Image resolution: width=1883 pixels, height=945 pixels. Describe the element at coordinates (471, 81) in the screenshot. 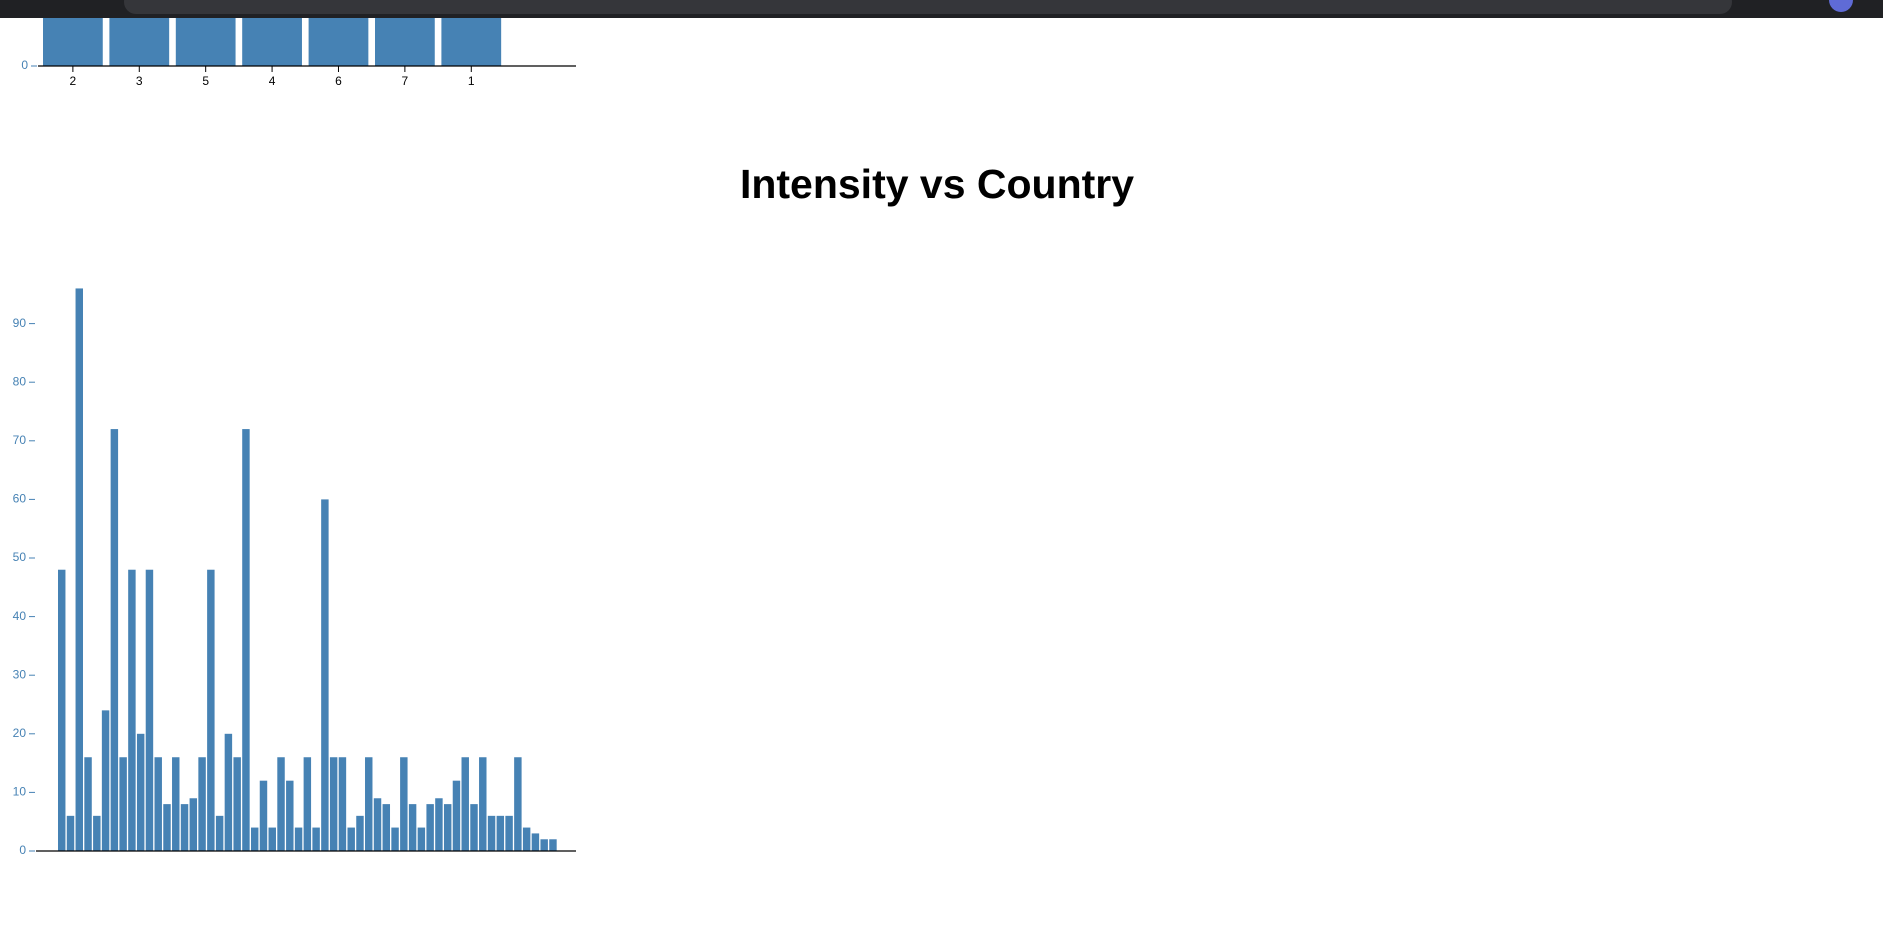

I see `x-tick-label: 1` at that location.